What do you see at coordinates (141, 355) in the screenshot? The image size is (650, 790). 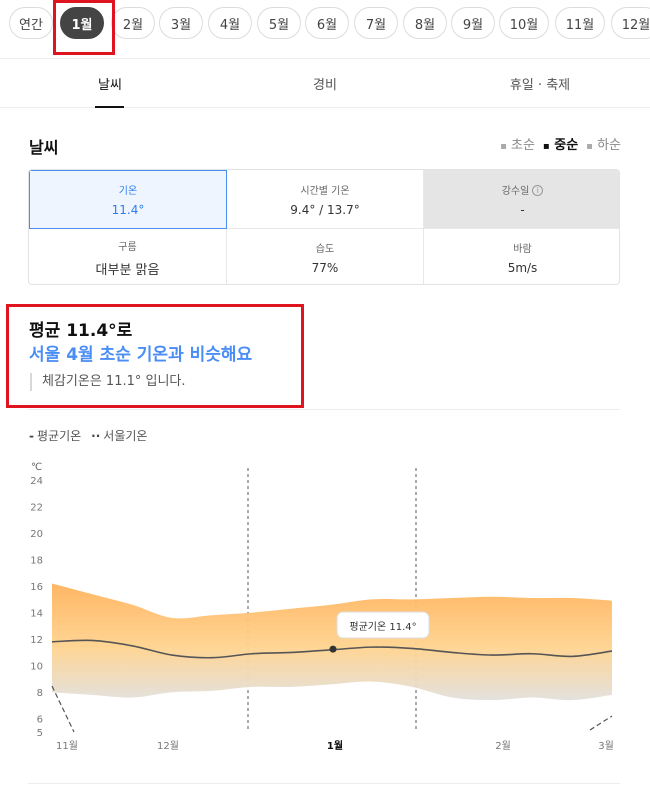 I see `summary-subtitle: 서울 4월 초순 기온과 비슷해요` at bounding box center [141, 355].